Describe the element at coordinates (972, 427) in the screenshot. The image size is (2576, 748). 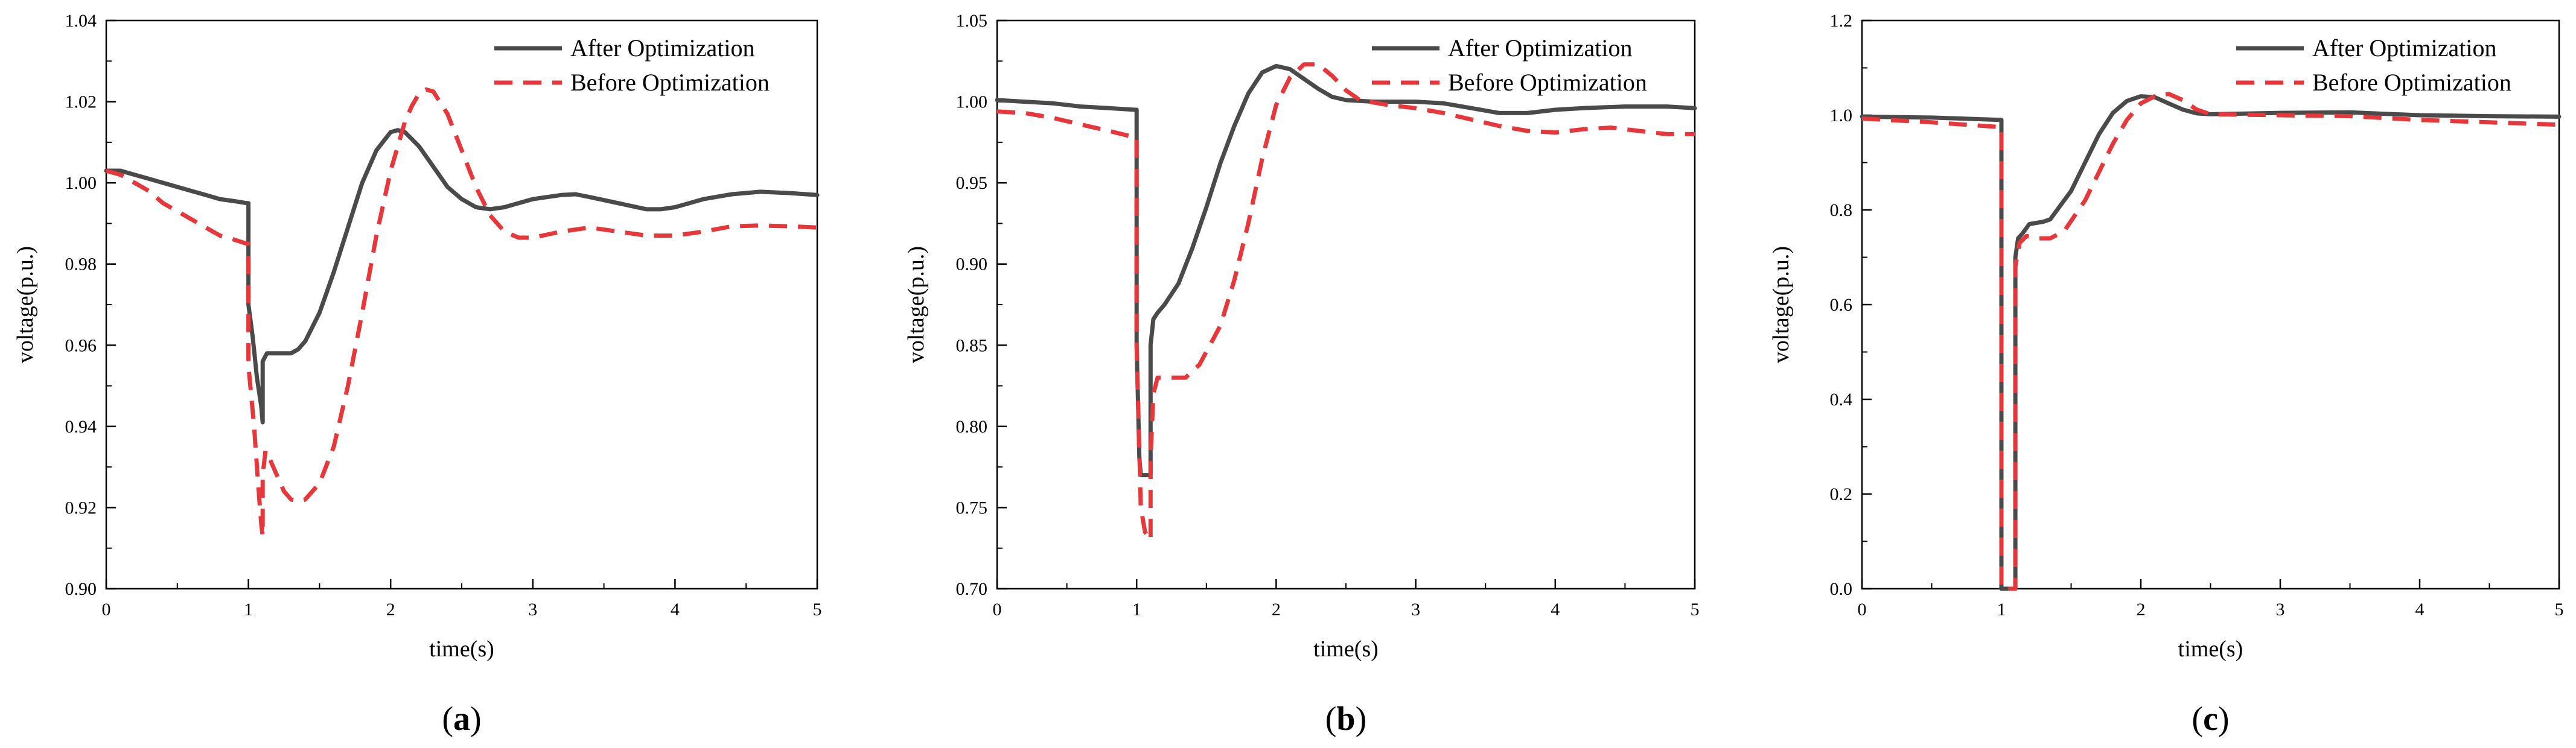
I see `y-tick-label: 0.80` at that location.